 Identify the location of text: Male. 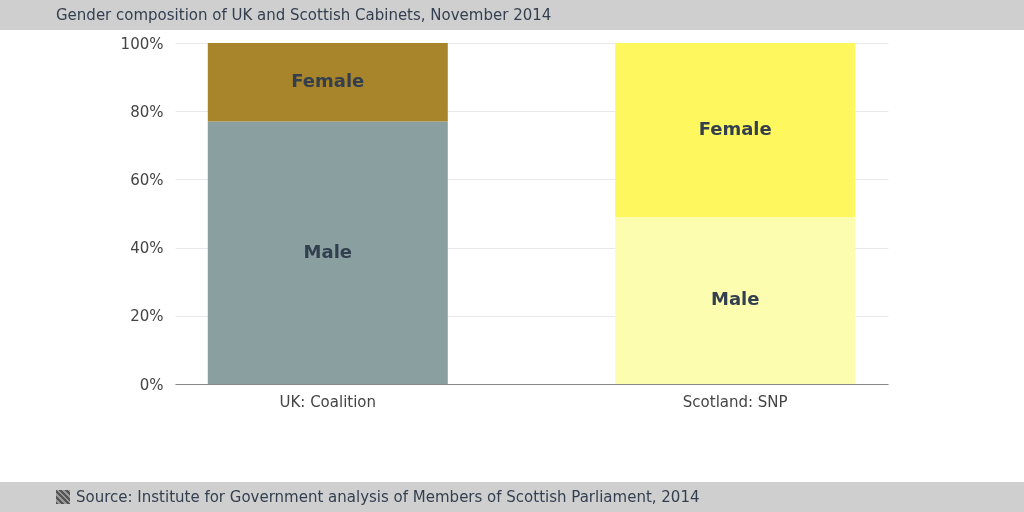
(327, 251).